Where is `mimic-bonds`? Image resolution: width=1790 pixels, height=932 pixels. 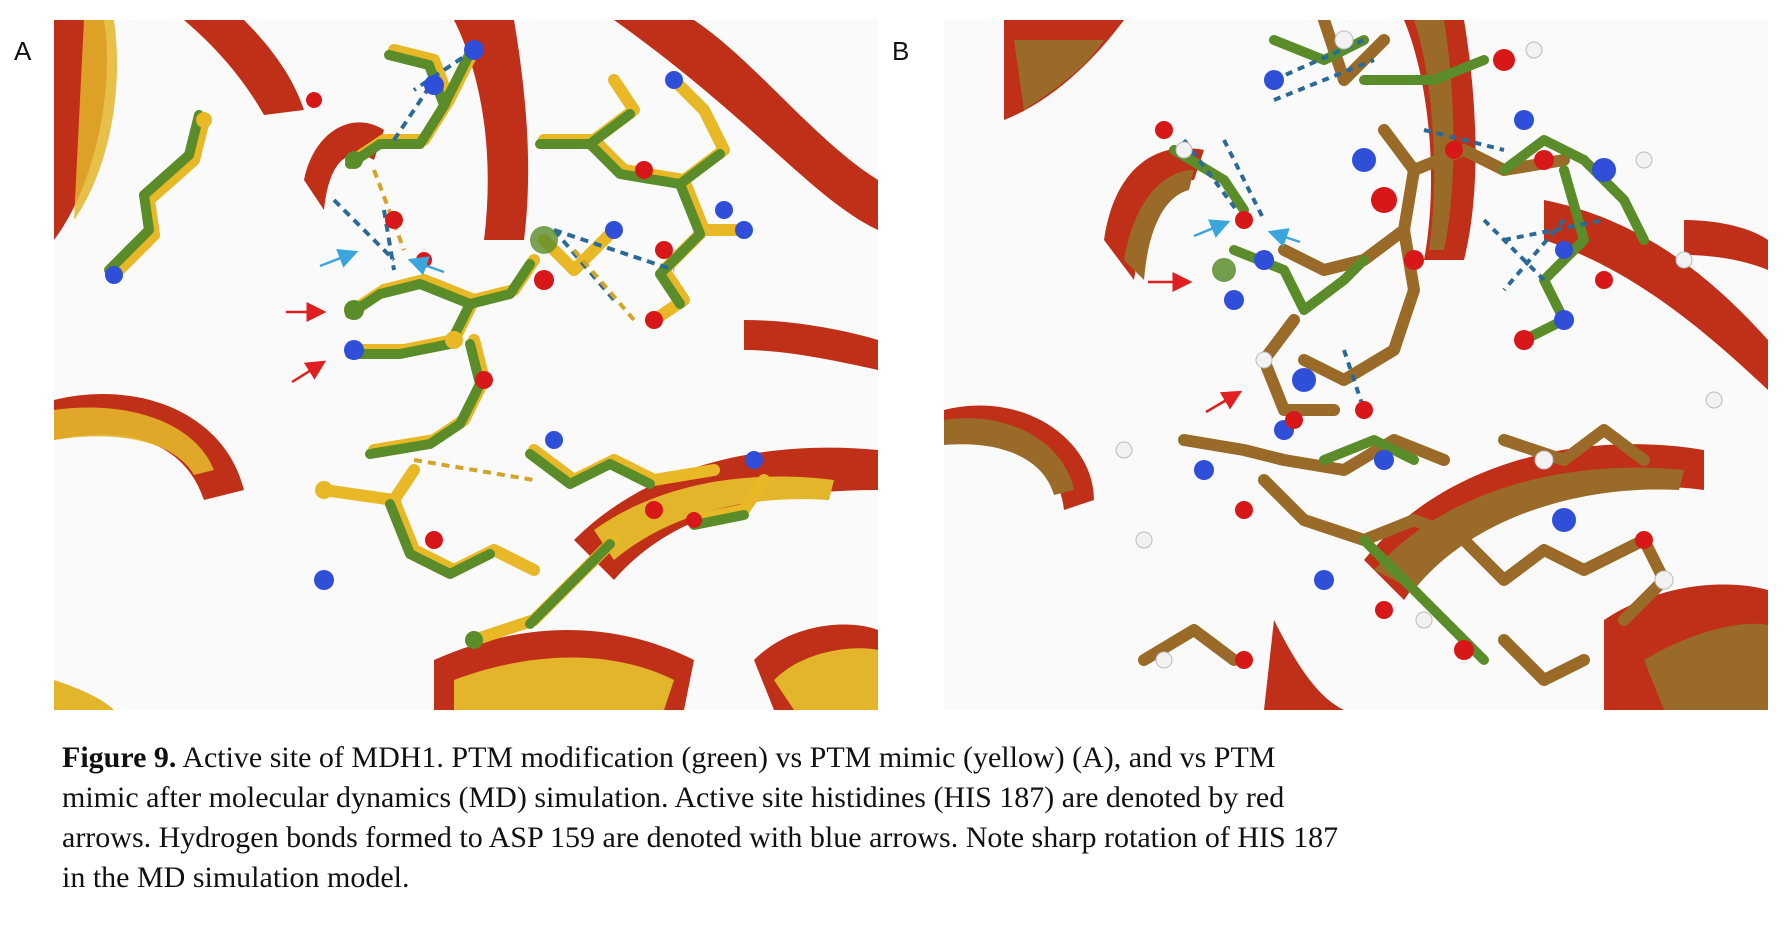
mimic-bonds is located at coordinates (504, 325).